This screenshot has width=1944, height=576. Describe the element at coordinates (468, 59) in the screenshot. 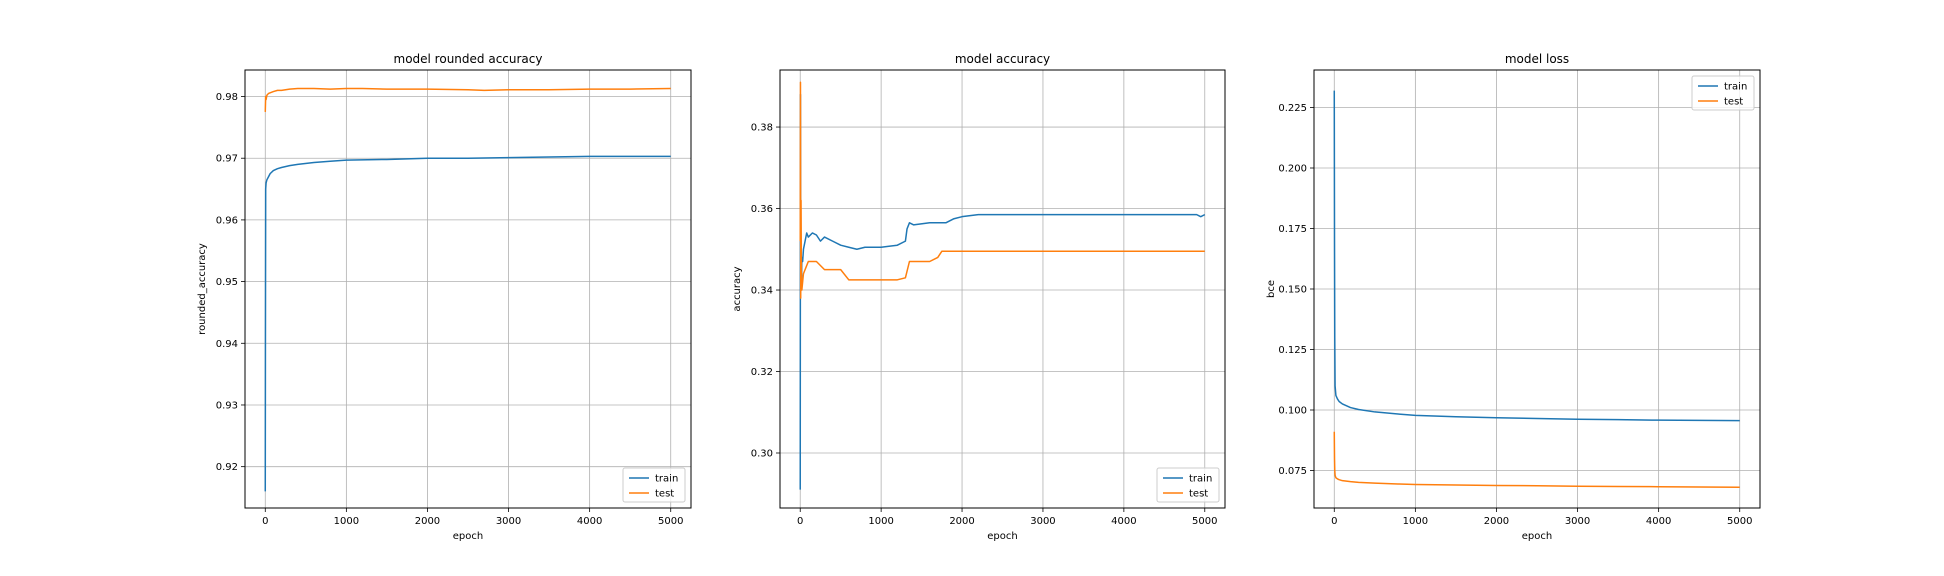

I see `chart-title: model rounded accuracy` at that location.